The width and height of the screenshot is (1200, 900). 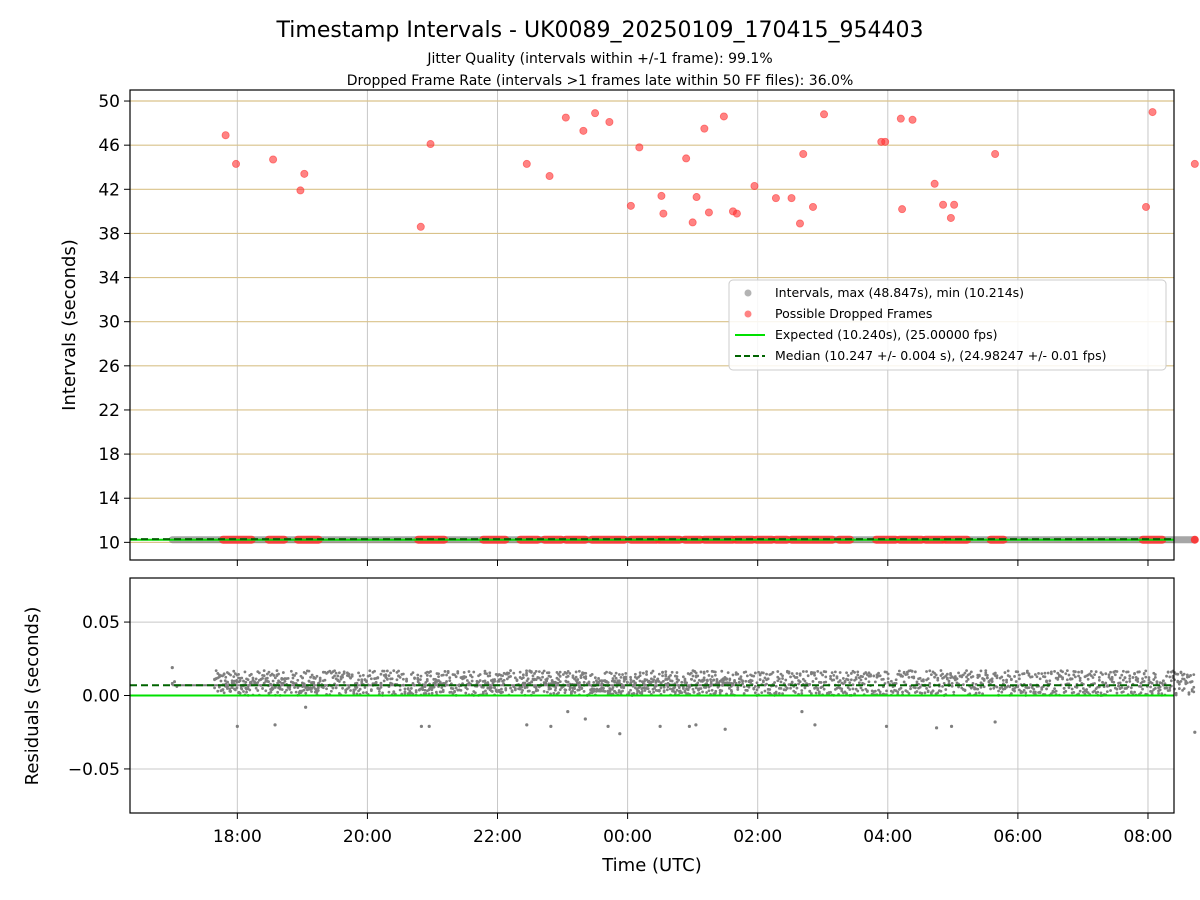 What do you see at coordinates (887, 837) in the screenshot?
I see `bottom-x-tick-label: 04:00` at bounding box center [887, 837].